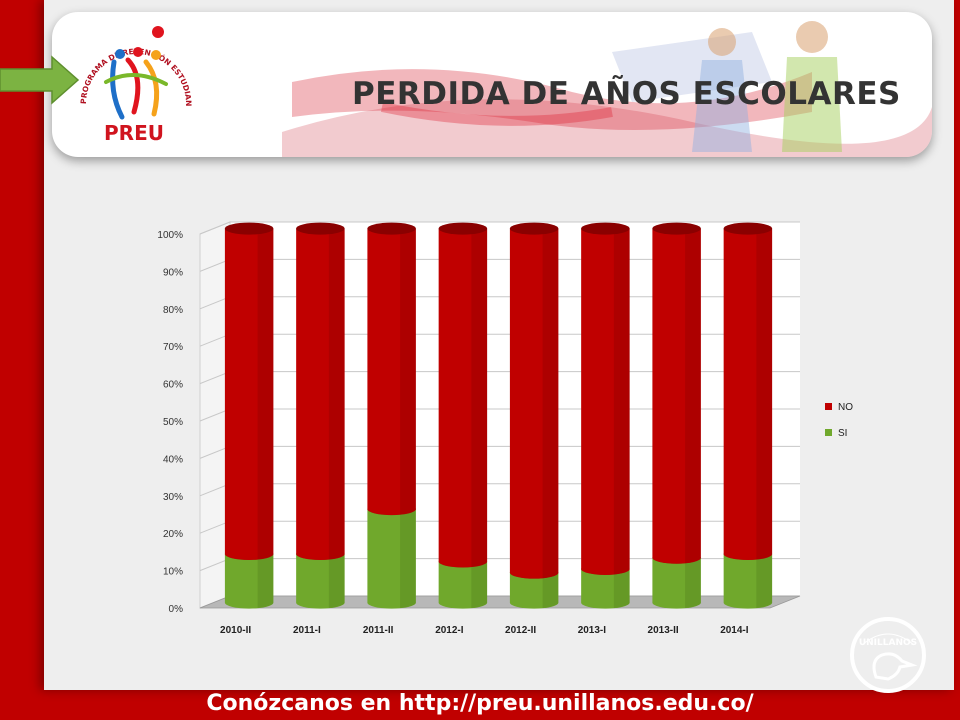 The height and width of the screenshot is (720, 960). I want to click on x-tick-label: 2013-I, so click(592, 630).